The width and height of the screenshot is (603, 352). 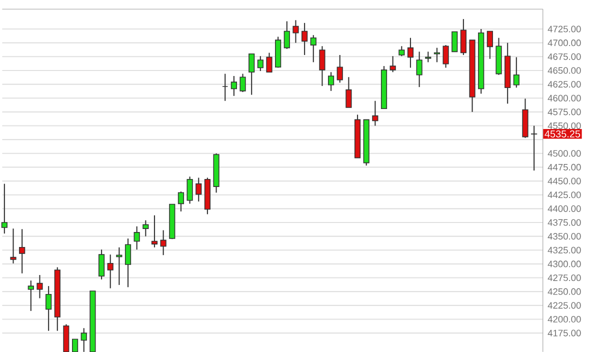 I want to click on y-tick-label: 4200.00, so click(x=564, y=319).